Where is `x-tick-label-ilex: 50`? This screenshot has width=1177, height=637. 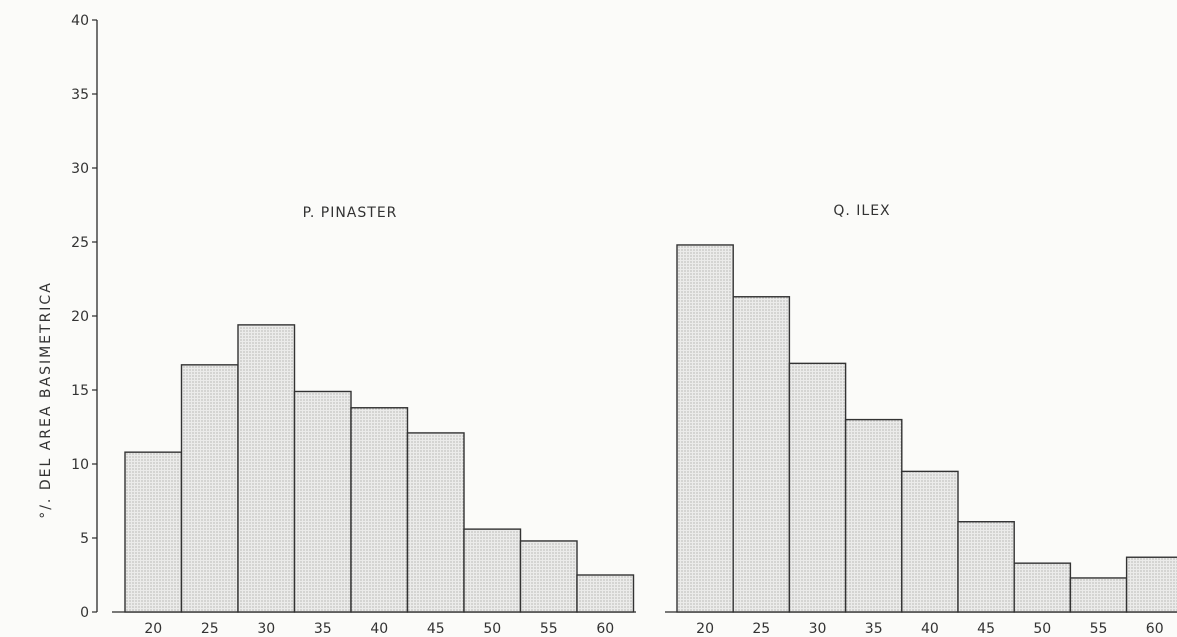
x-tick-label-ilex: 50 is located at coordinates (1042, 629).